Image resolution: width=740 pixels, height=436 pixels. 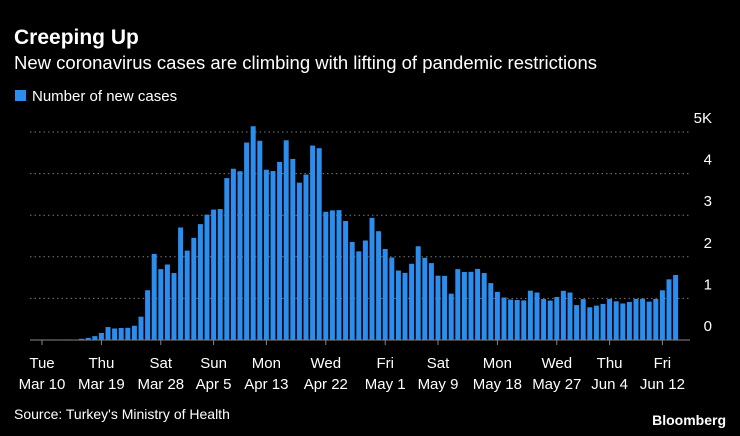 What do you see at coordinates (662, 384) in the screenshot?
I see `x-tick-label: Jun 12` at bounding box center [662, 384].